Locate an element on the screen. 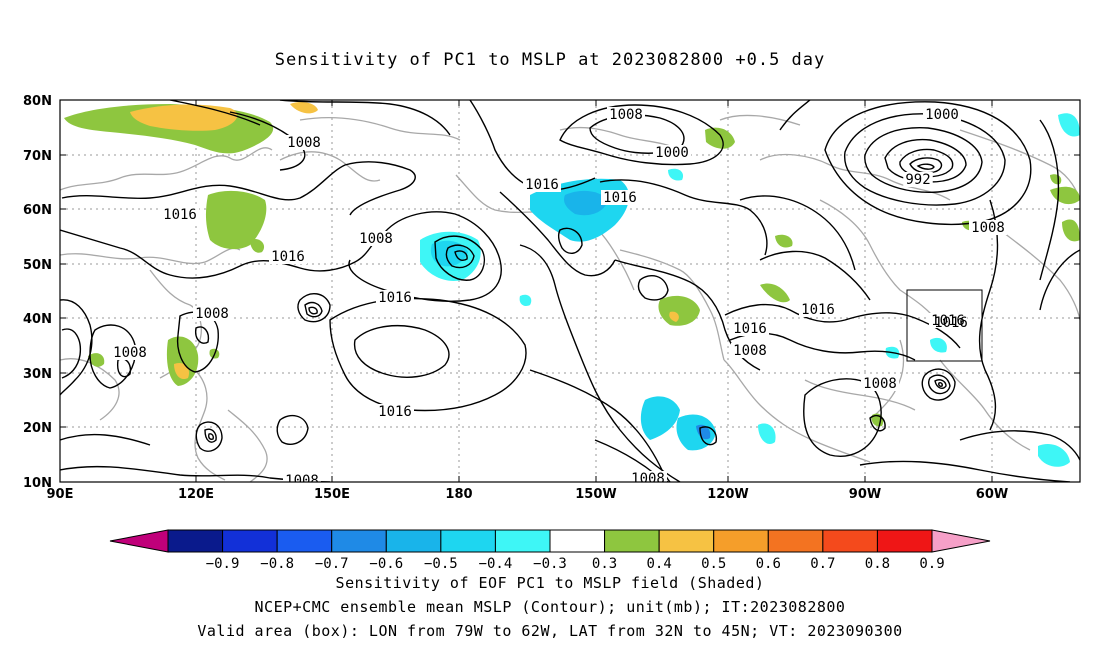 This screenshot has width=1100, height=650. colorbar-tick: 0.6 is located at coordinates (768, 564).